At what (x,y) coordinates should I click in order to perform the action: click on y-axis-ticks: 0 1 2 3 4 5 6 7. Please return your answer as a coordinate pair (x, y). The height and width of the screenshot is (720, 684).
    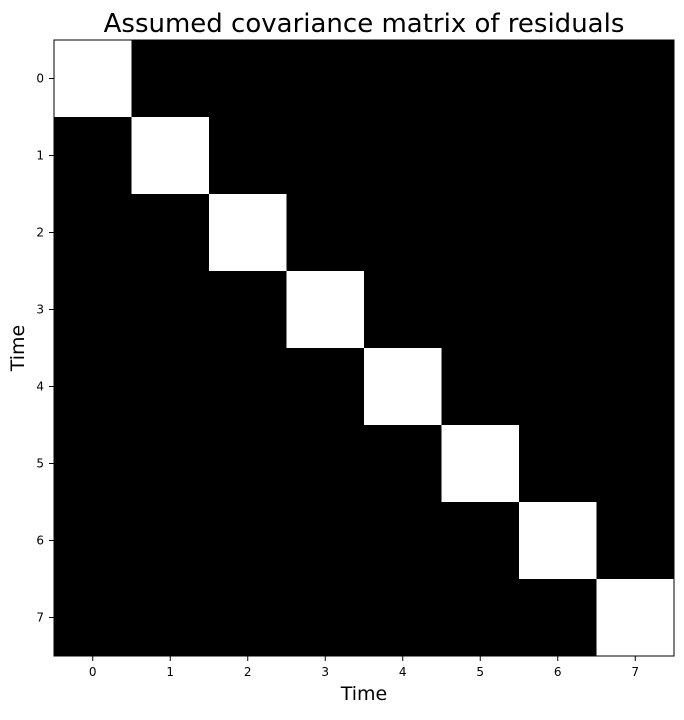
    Looking at the image, I should click on (45, 348).